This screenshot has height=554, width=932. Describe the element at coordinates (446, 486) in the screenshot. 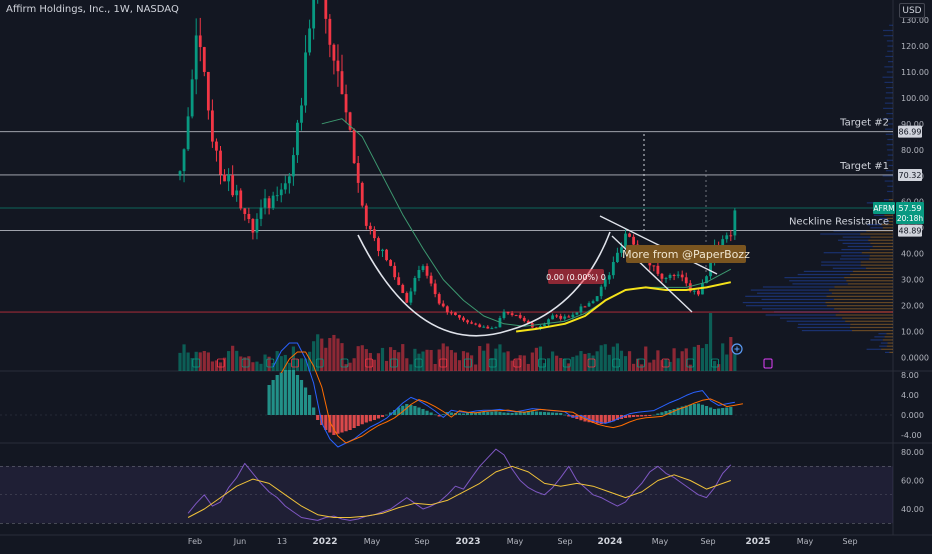

I see `rsi-pane` at that location.